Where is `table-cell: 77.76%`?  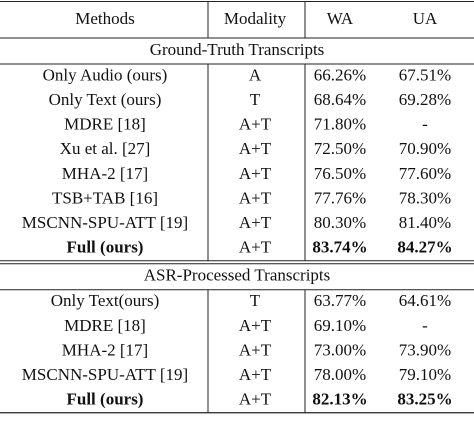 table-cell: 77.76% is located at coordinates (340, 197).